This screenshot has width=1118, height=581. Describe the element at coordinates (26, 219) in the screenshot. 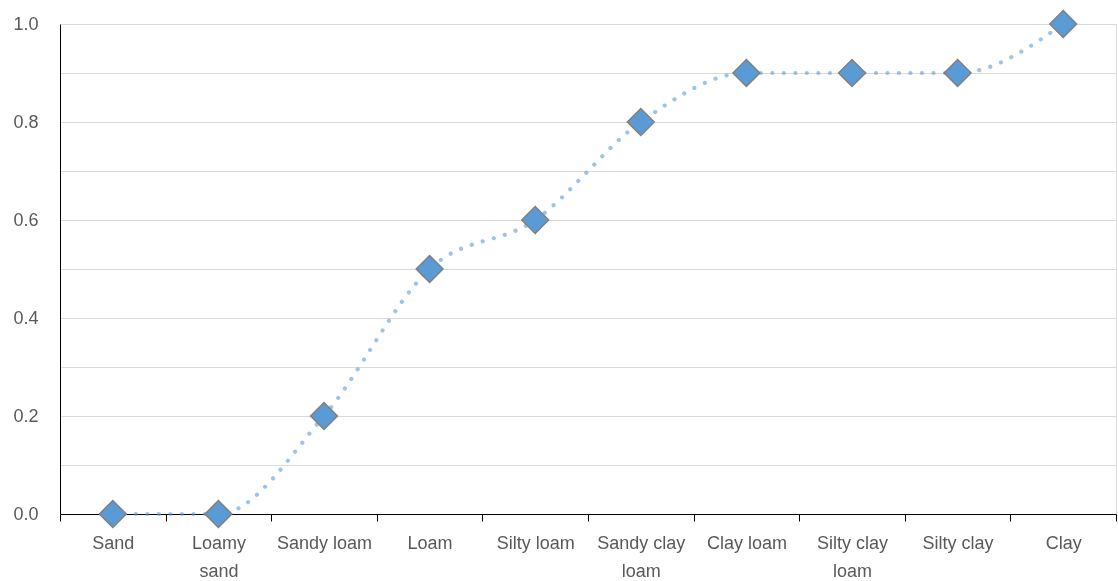

I see `y-tick-label: 0.6` at that location.